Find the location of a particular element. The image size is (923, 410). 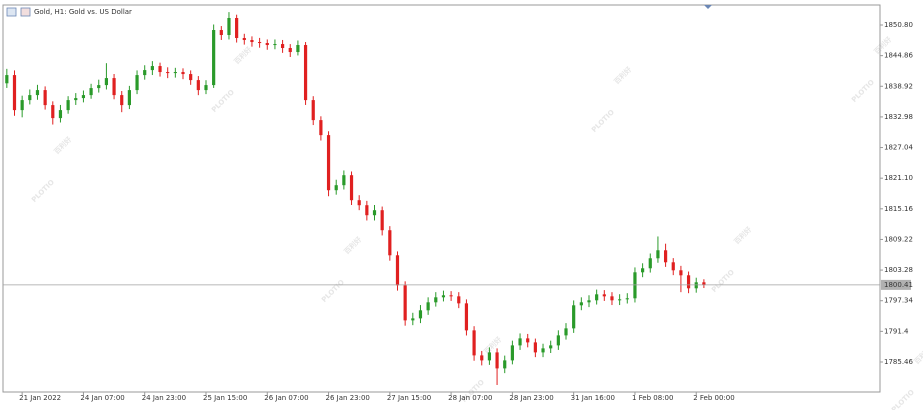

x-tick-label: 28 Jan 23:00 is located at coordinates (531, 398).